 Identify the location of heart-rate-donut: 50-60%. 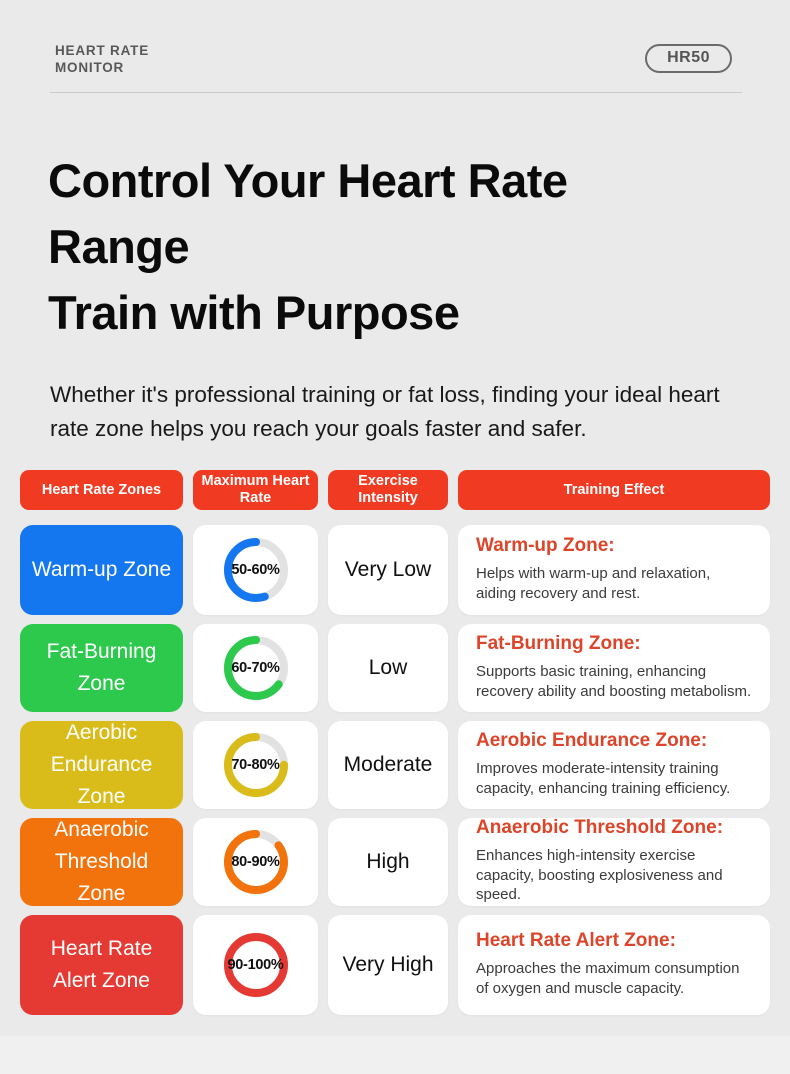
(256, 570).